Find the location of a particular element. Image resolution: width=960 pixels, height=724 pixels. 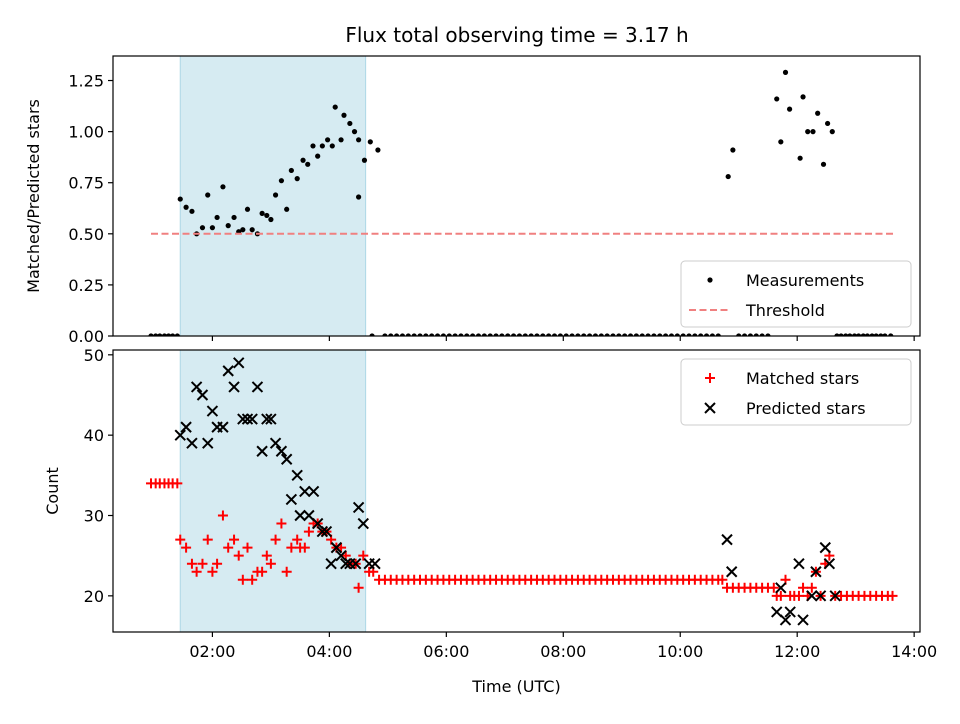

y-tick-label-top: 0.00 is located at coordinates (86, 336).